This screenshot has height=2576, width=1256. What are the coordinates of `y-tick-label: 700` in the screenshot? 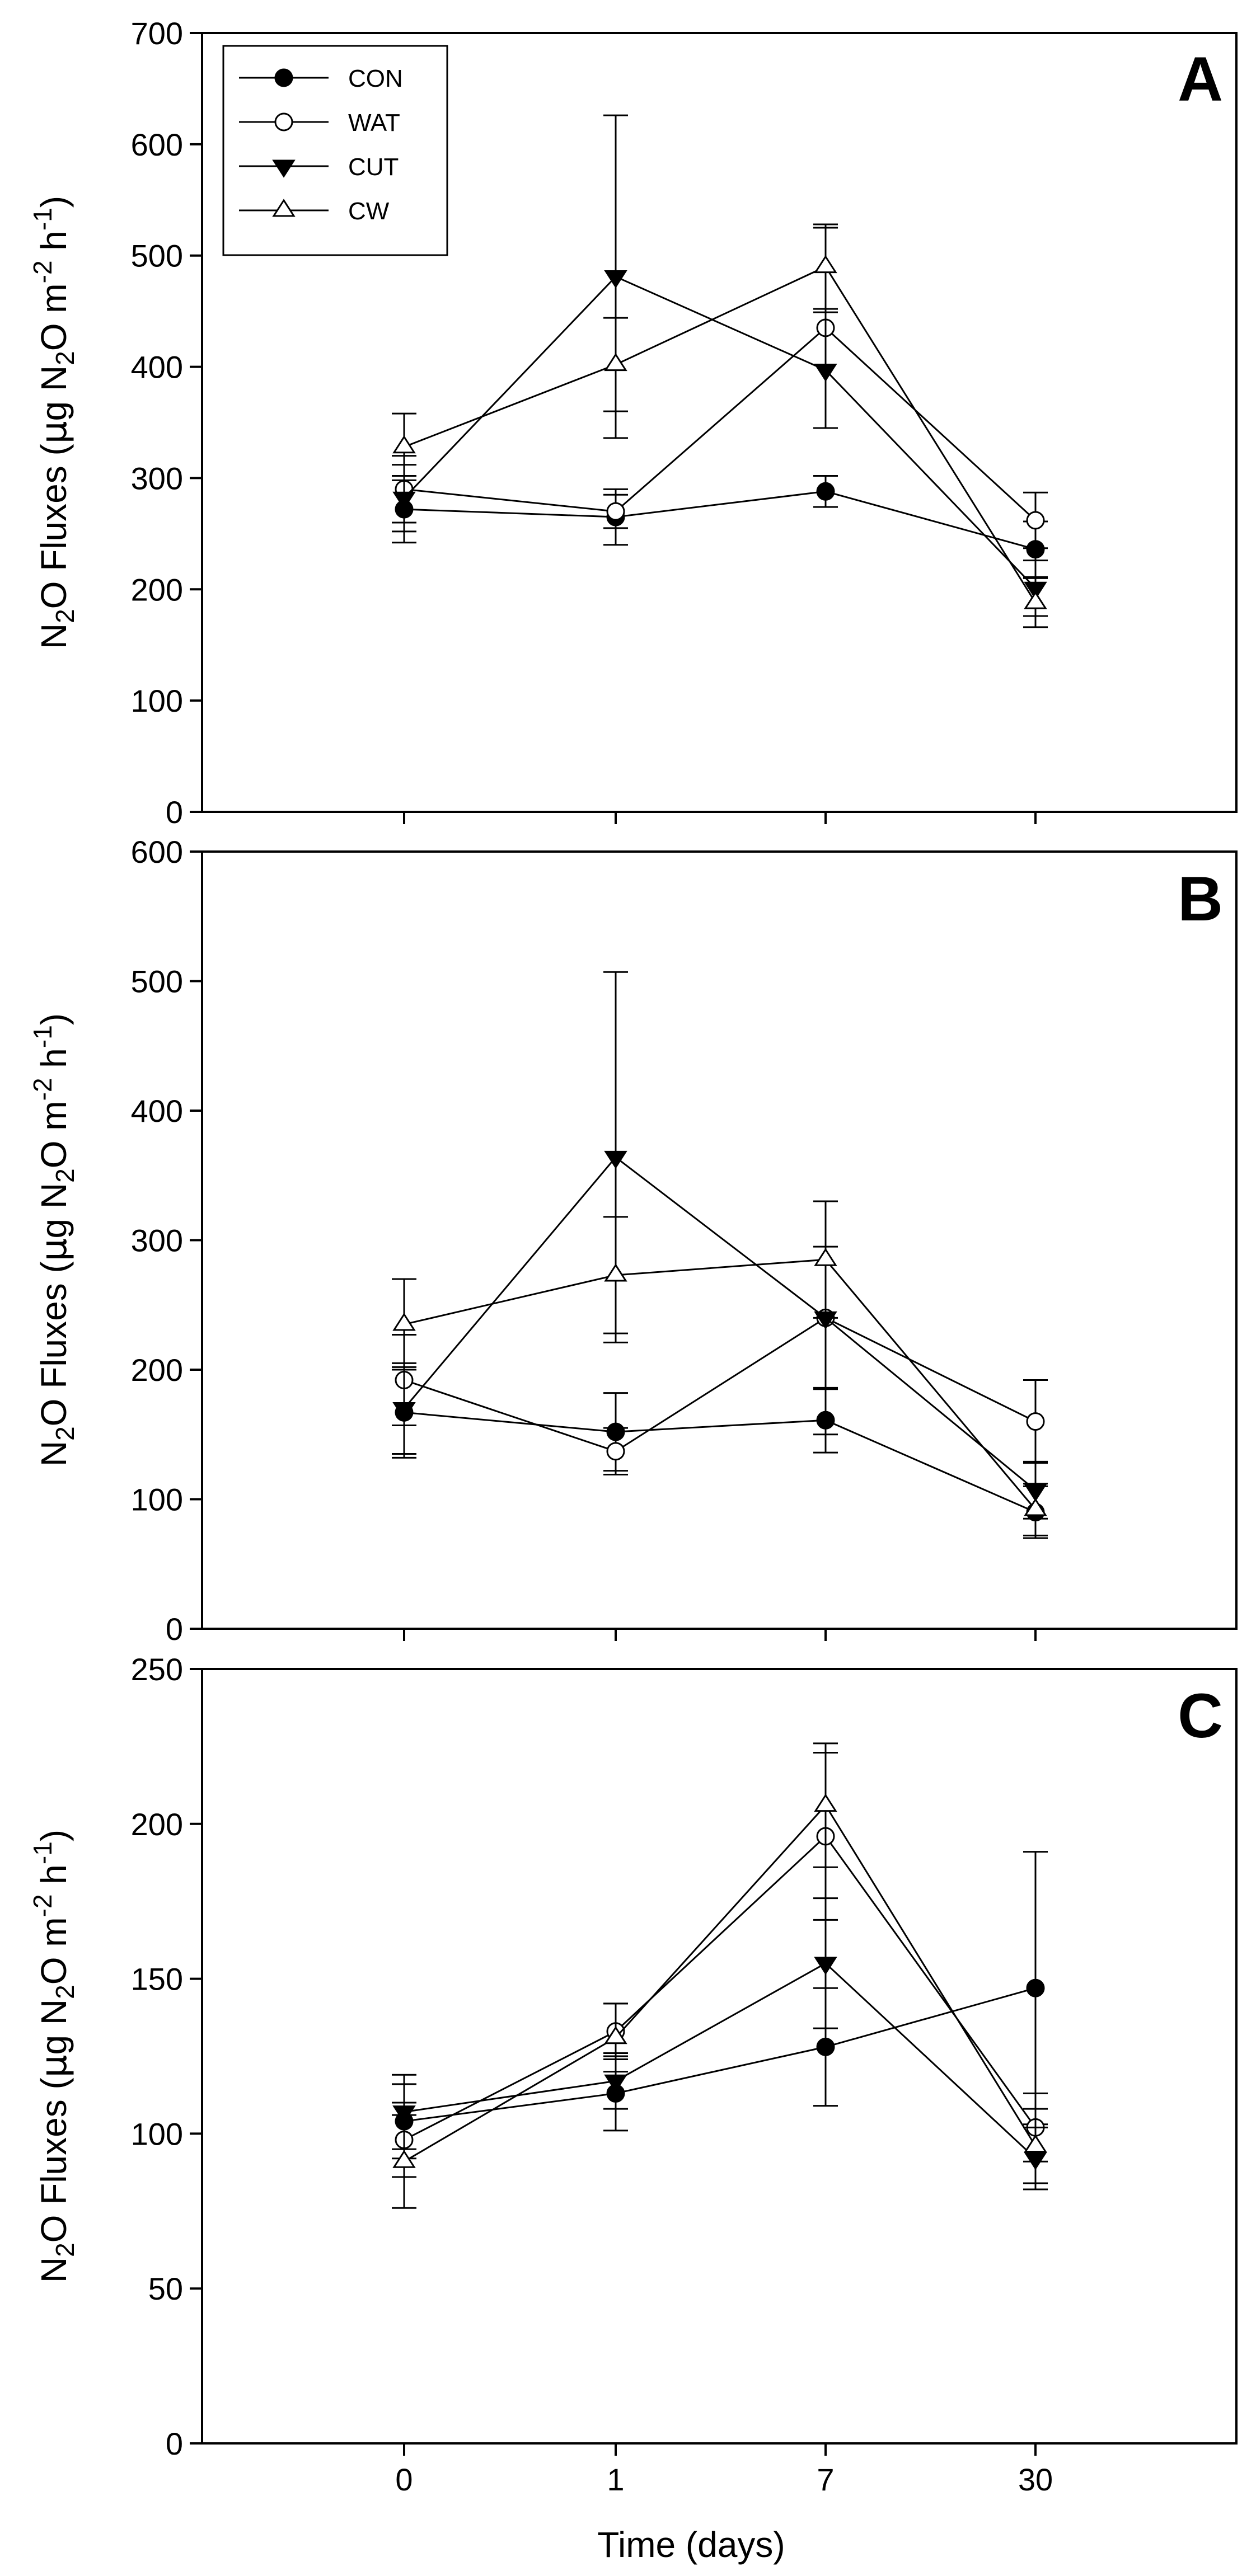 It's located at (157, 33).